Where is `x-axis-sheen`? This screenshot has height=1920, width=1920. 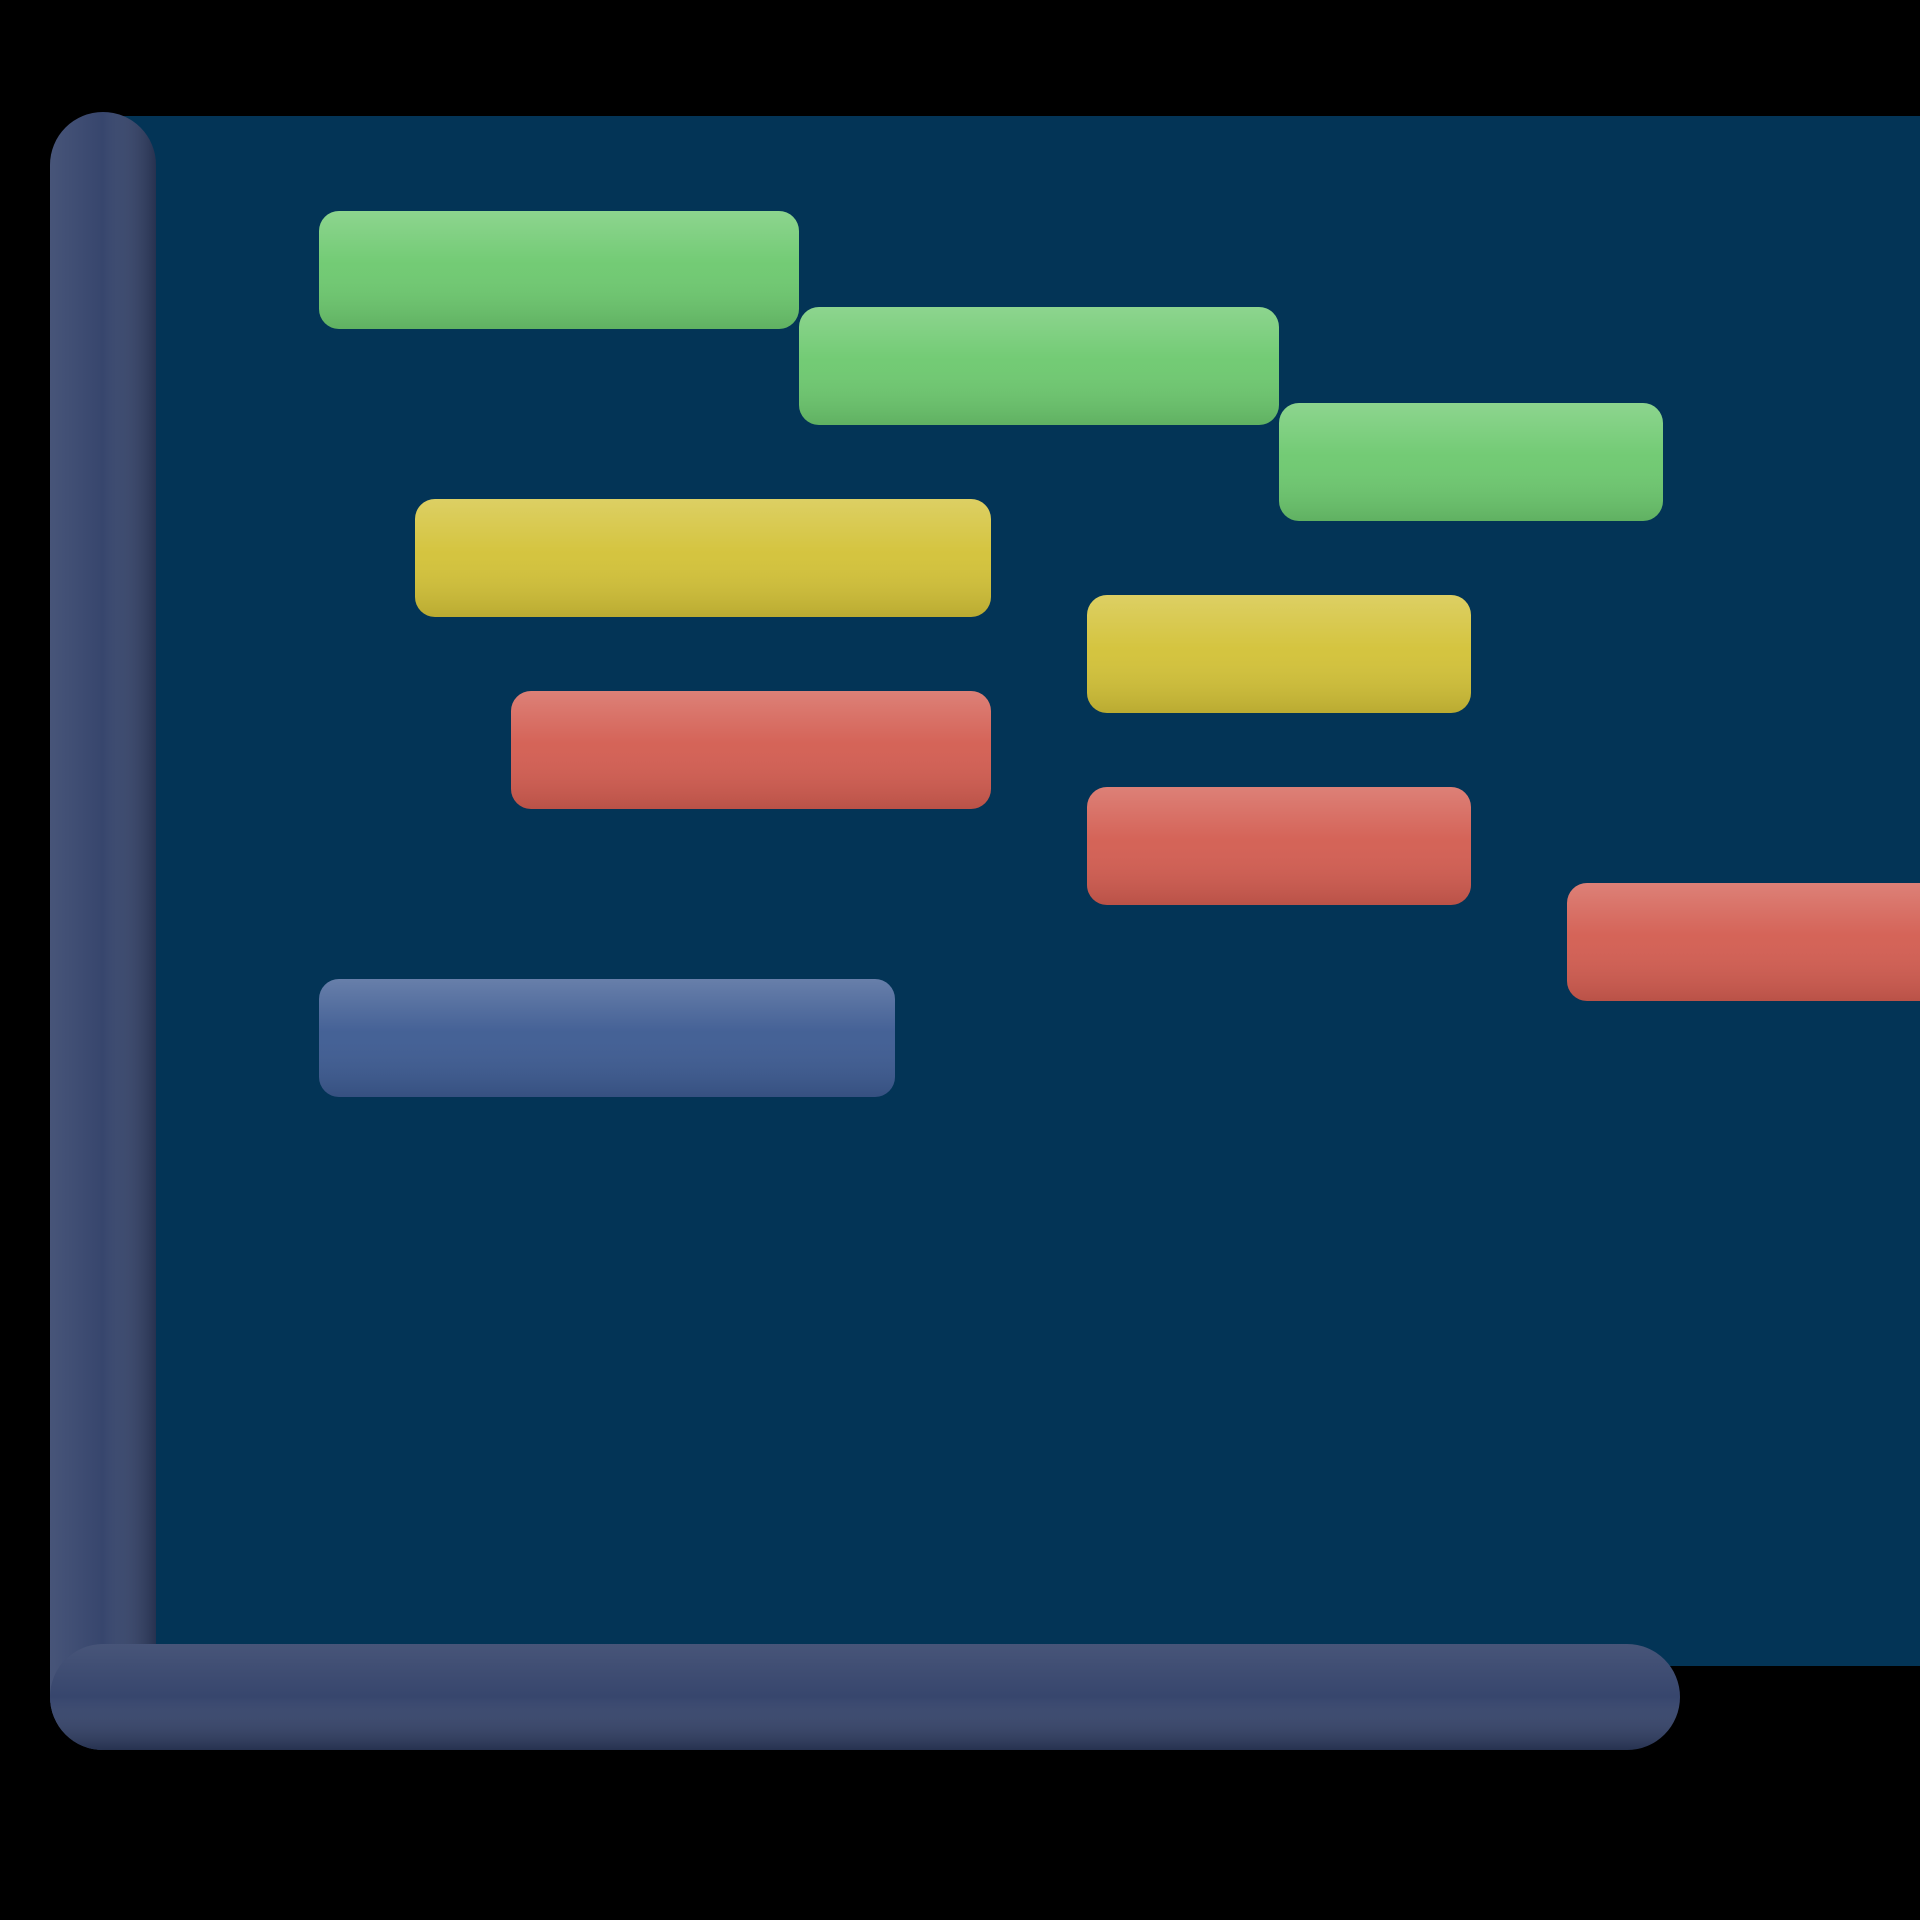 x-axis-sheen is located at coordinates (865, 1697).